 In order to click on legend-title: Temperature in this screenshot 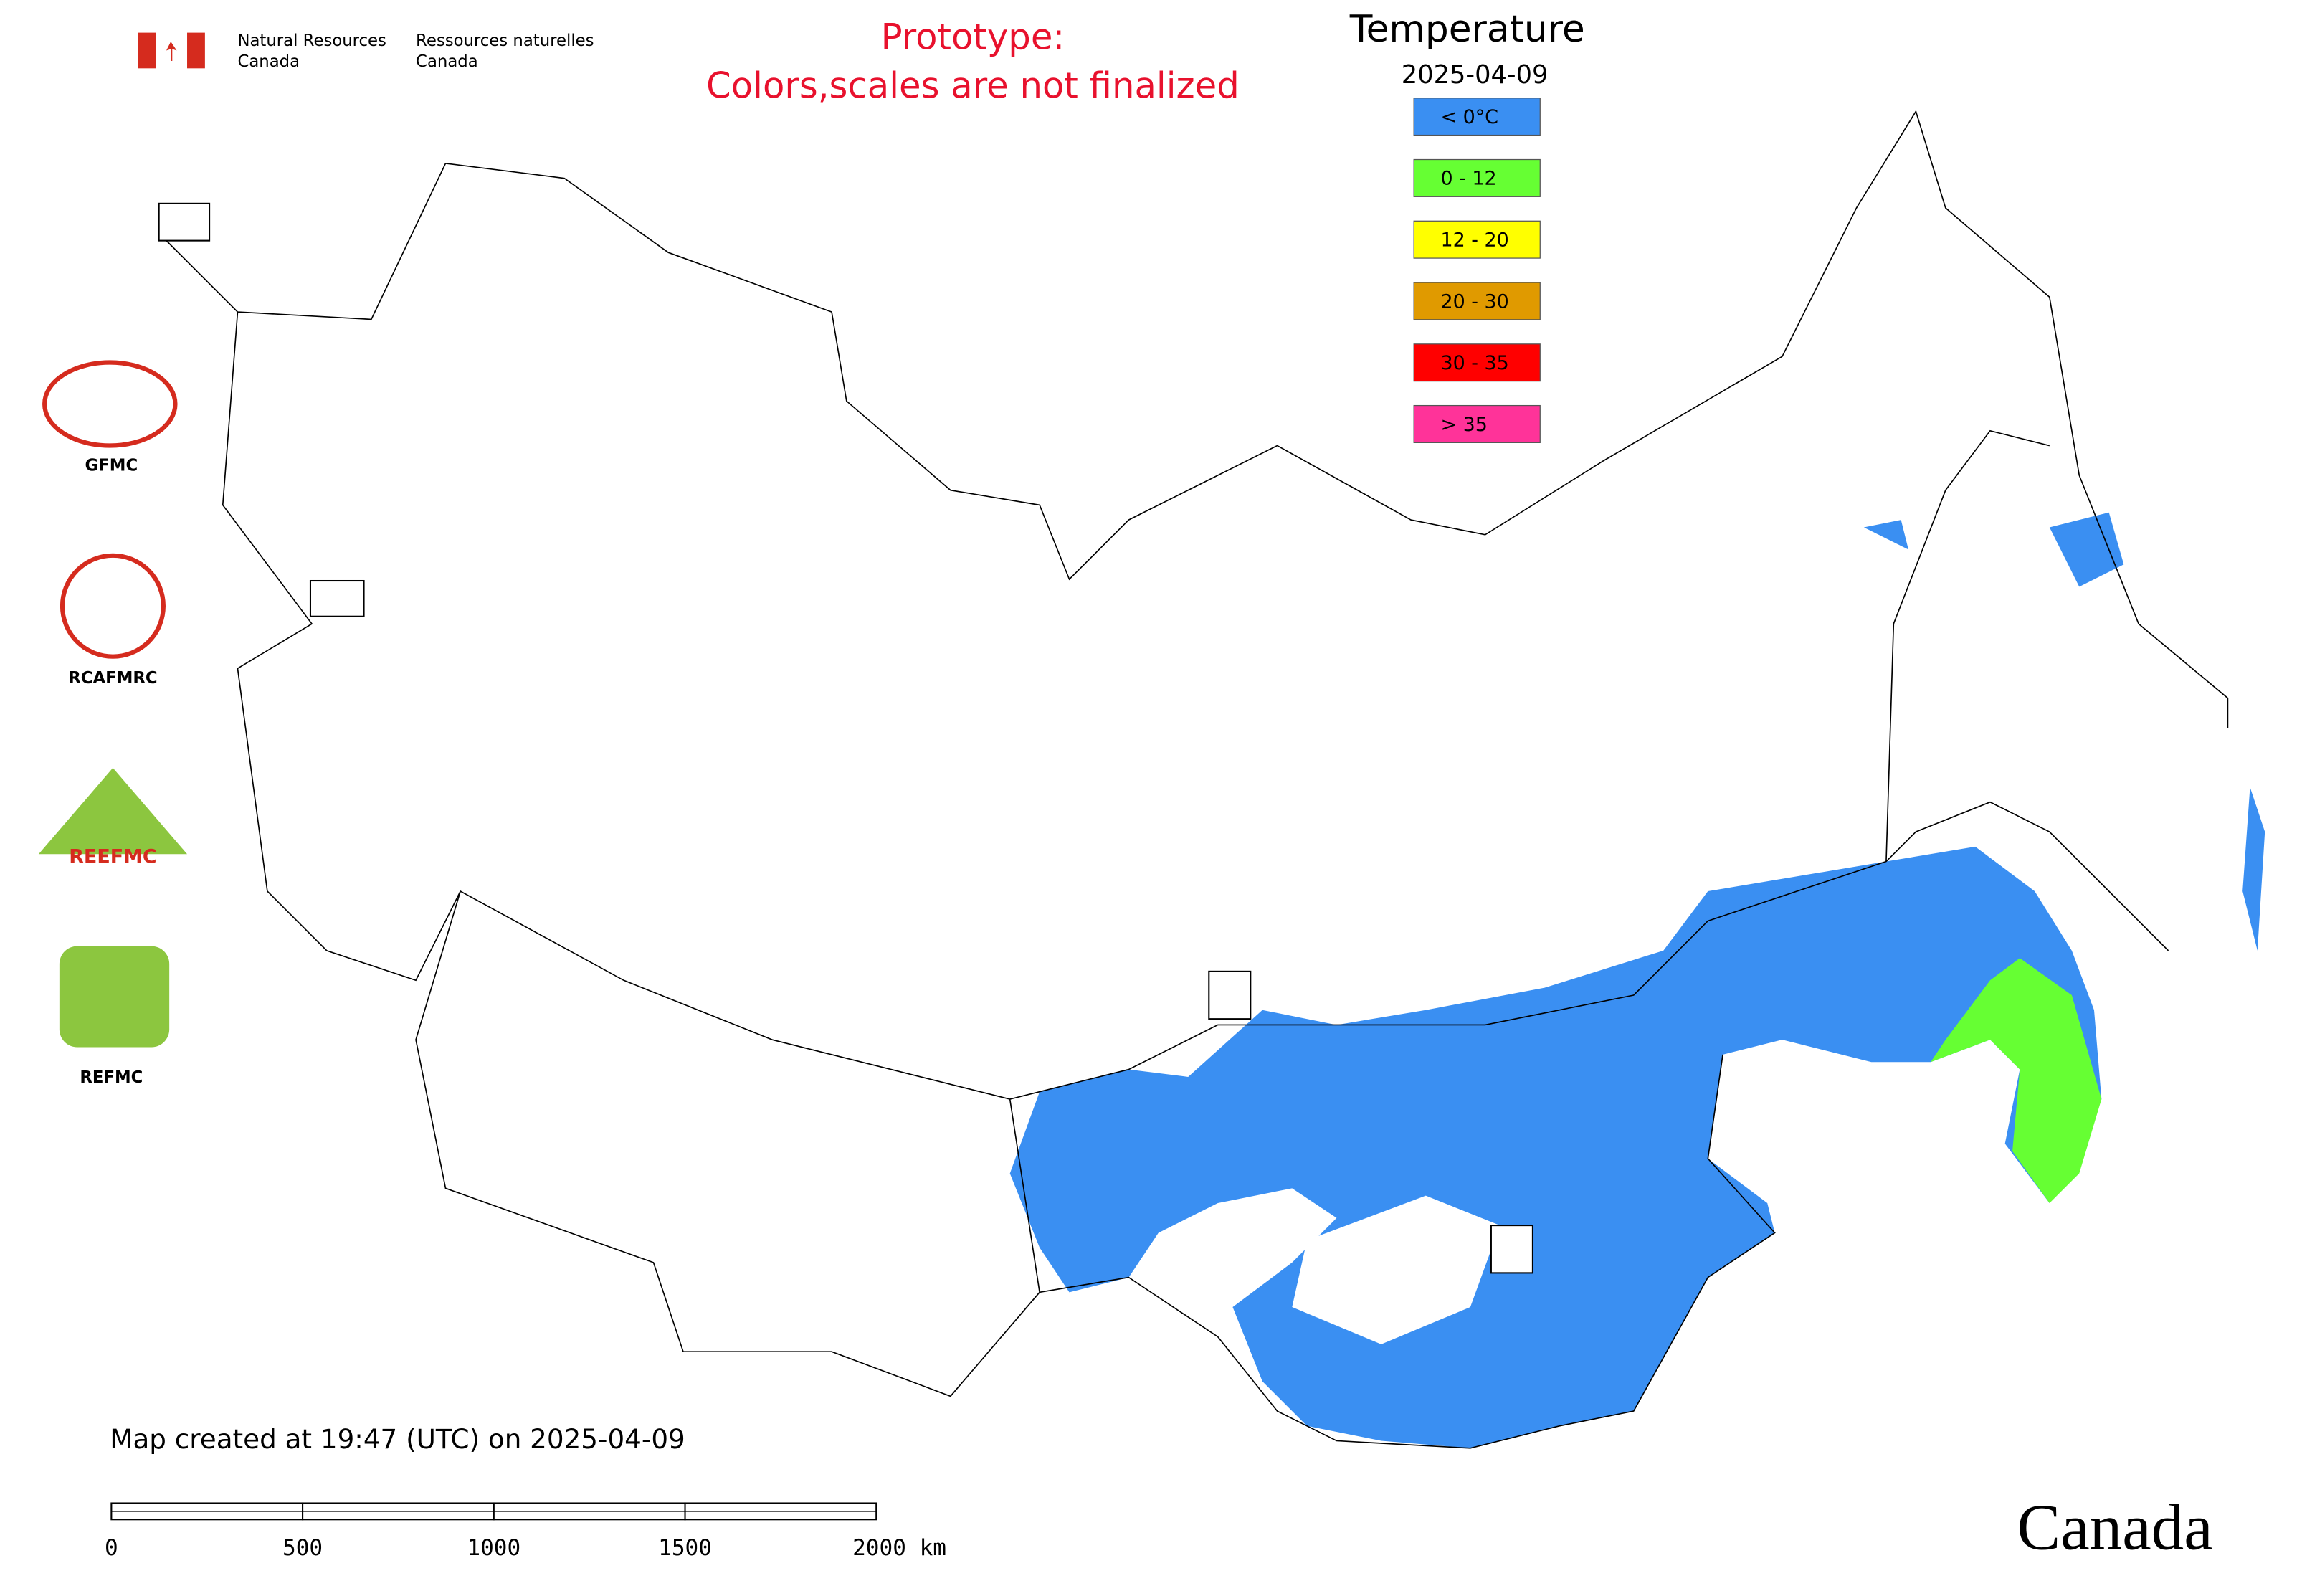, I will do `click(1467, 29)`.